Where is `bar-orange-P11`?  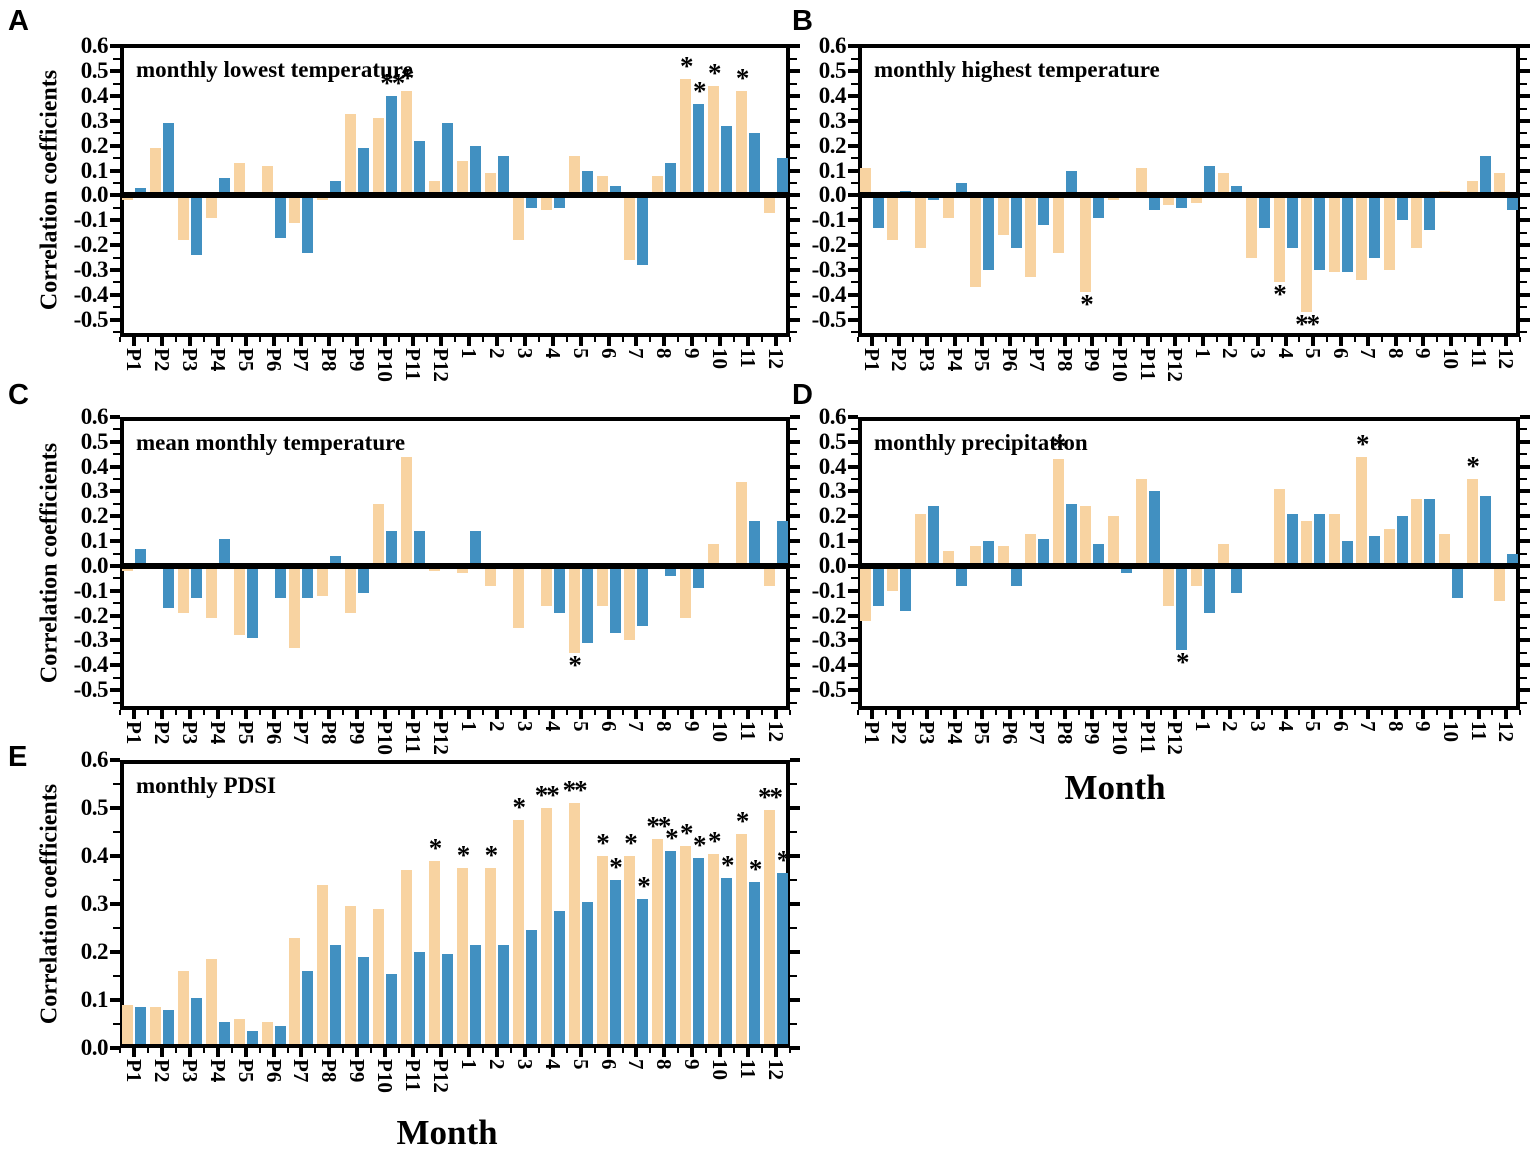
bar-orange-P11 is located at coordinates (1141, 182).